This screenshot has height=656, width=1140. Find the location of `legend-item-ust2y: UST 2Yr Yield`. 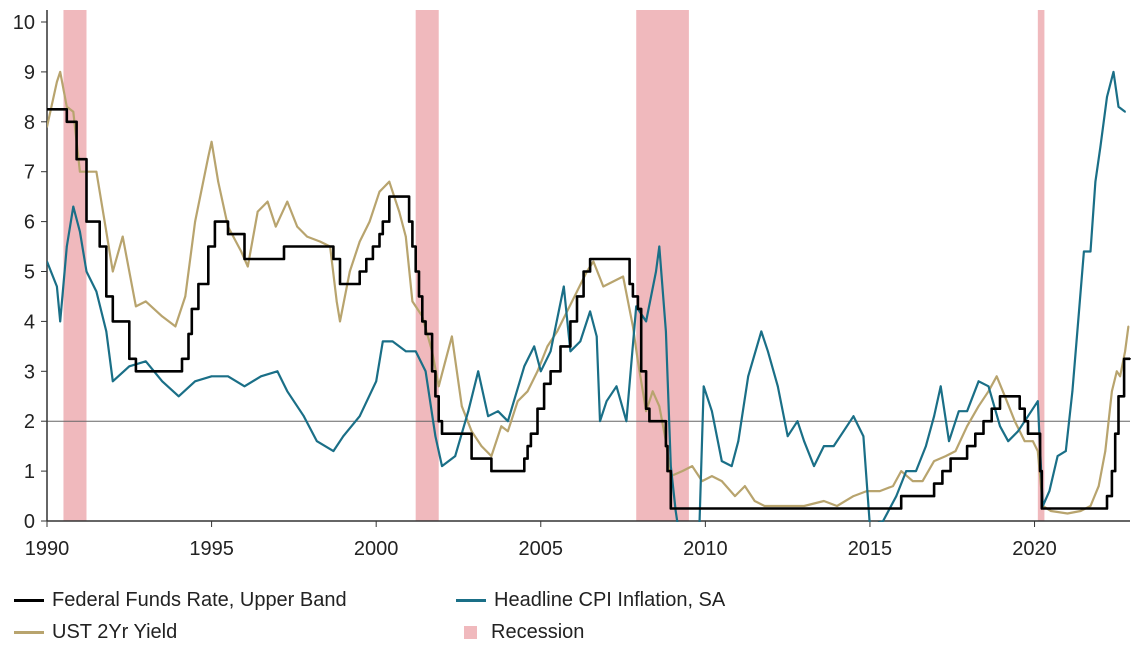

legend-item-ust2y: UST 2Yr Yield is located at coordinates (95, 632).